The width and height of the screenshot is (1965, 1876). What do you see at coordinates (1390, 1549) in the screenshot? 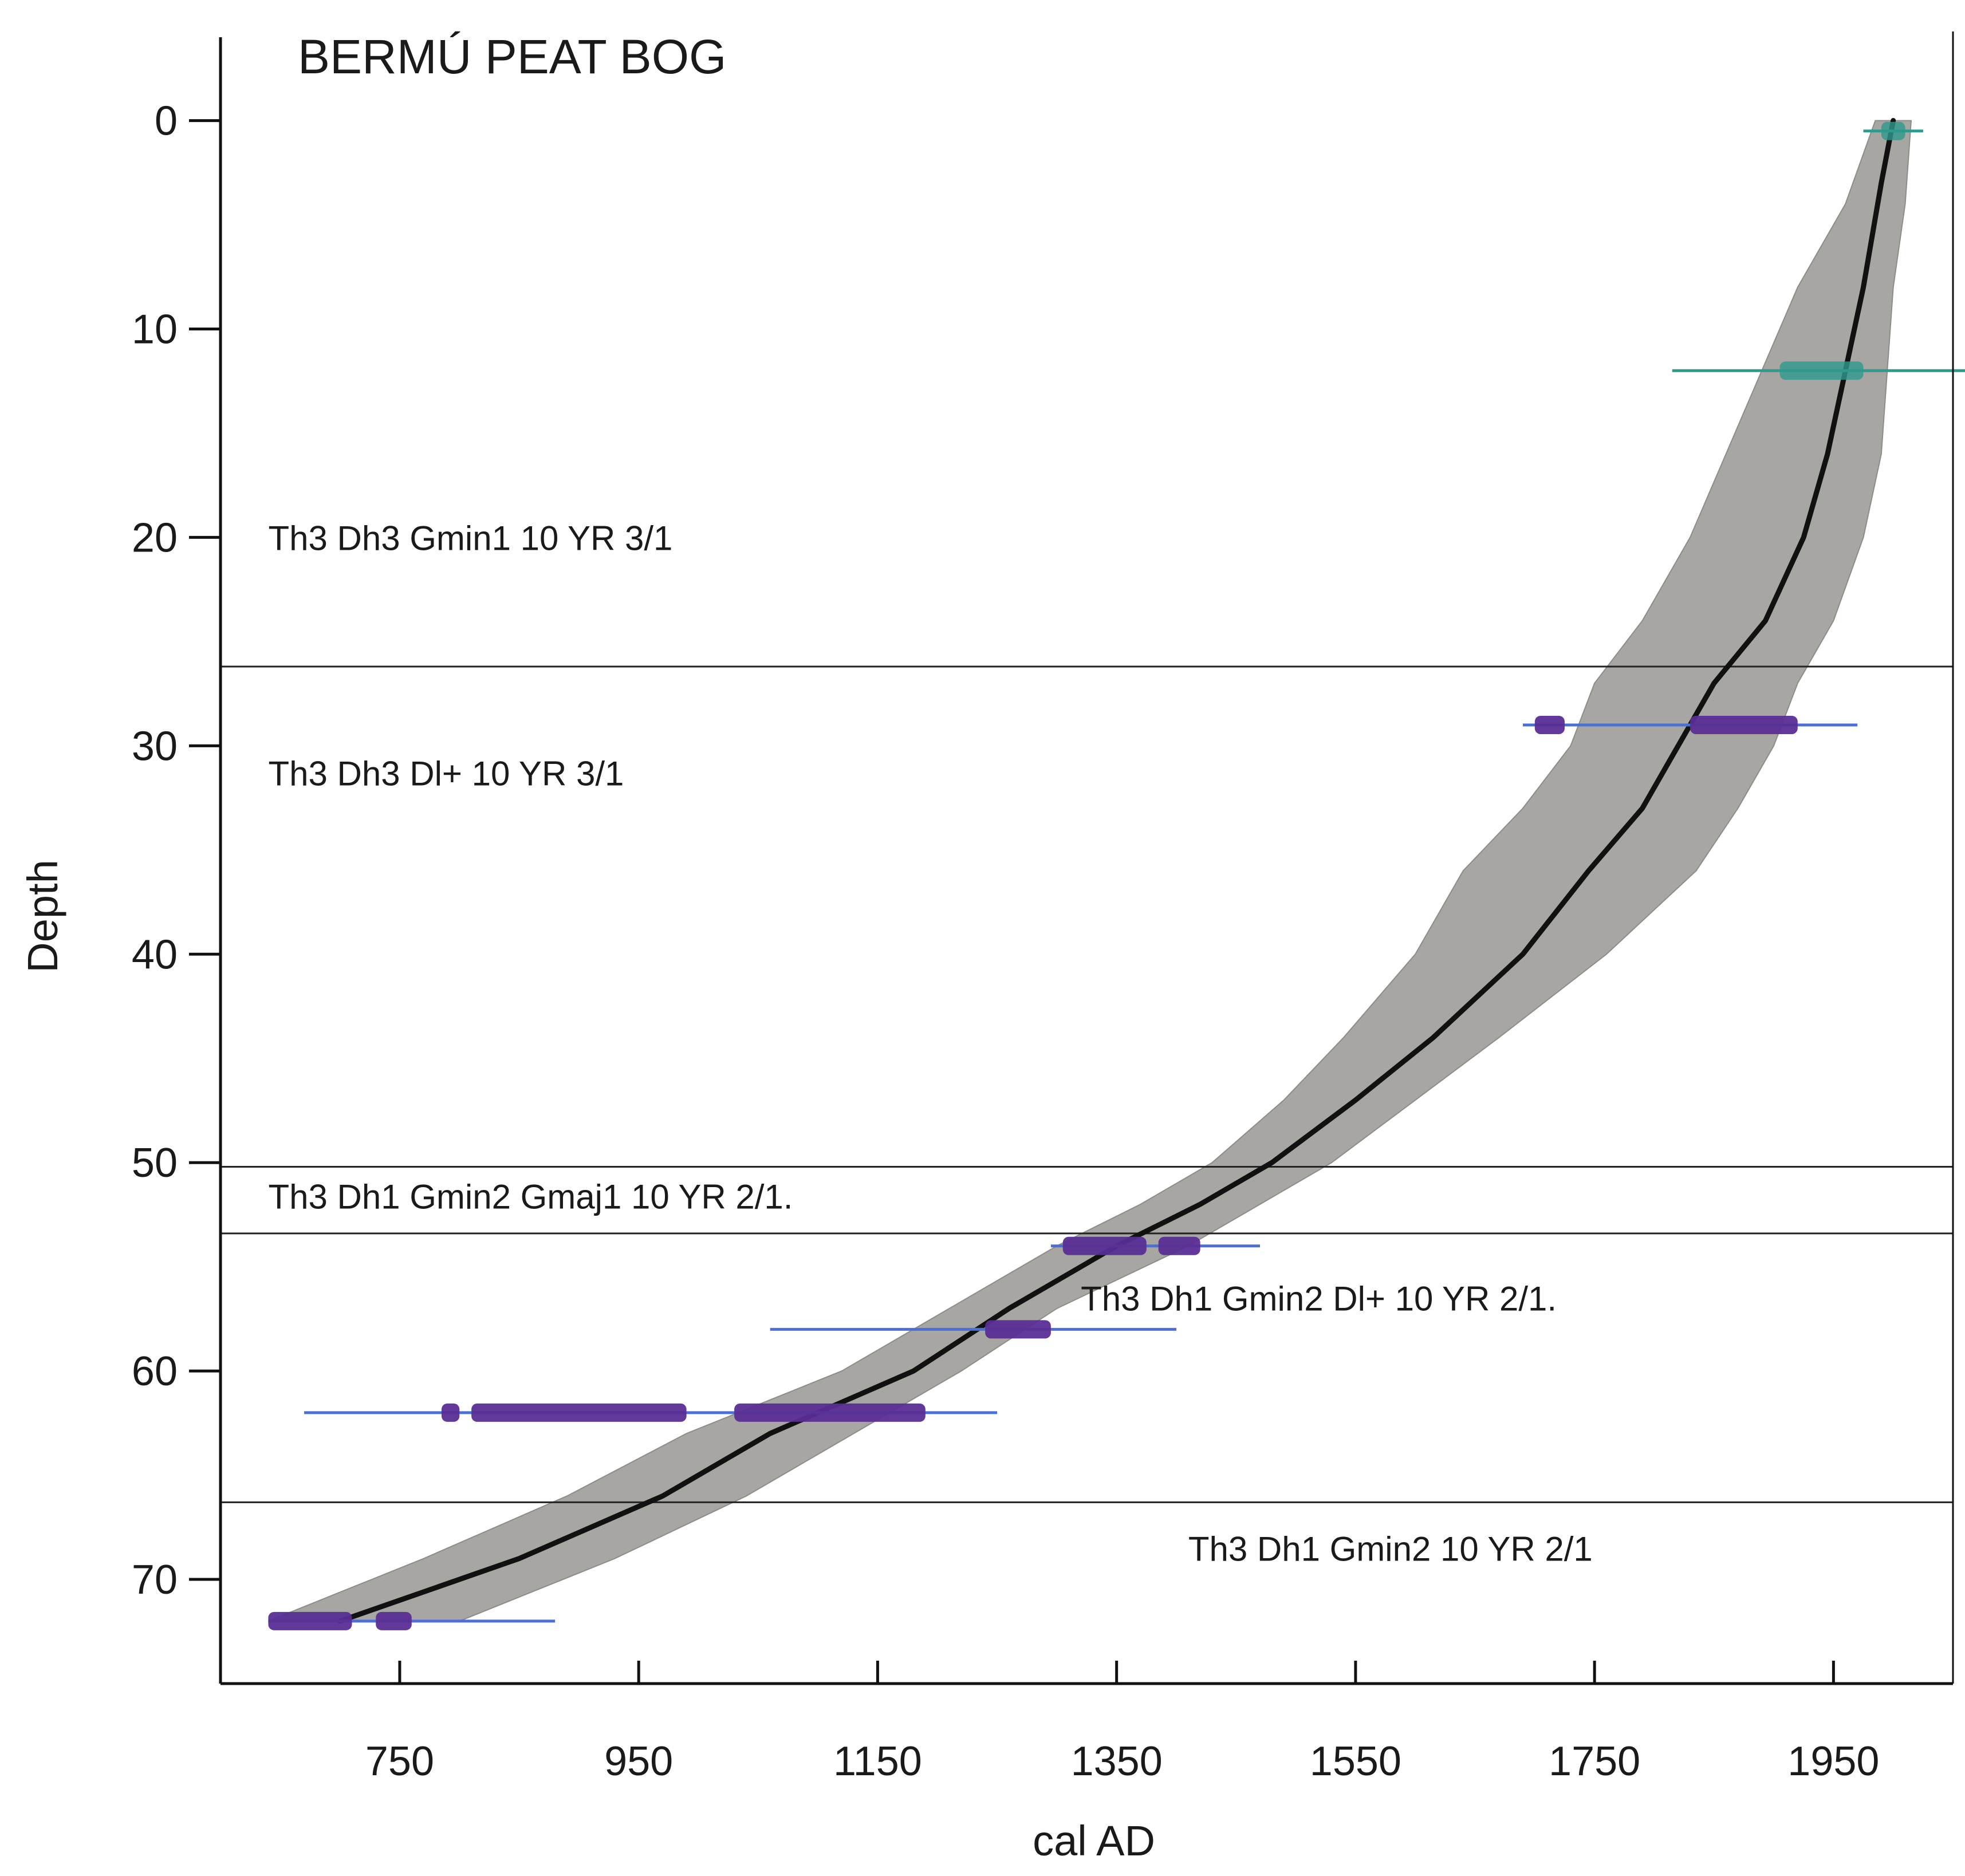
I see `unit-label: Th3 Dh1 Gmin2 10 YR 2/1` at bounding box center [1390, 1549].